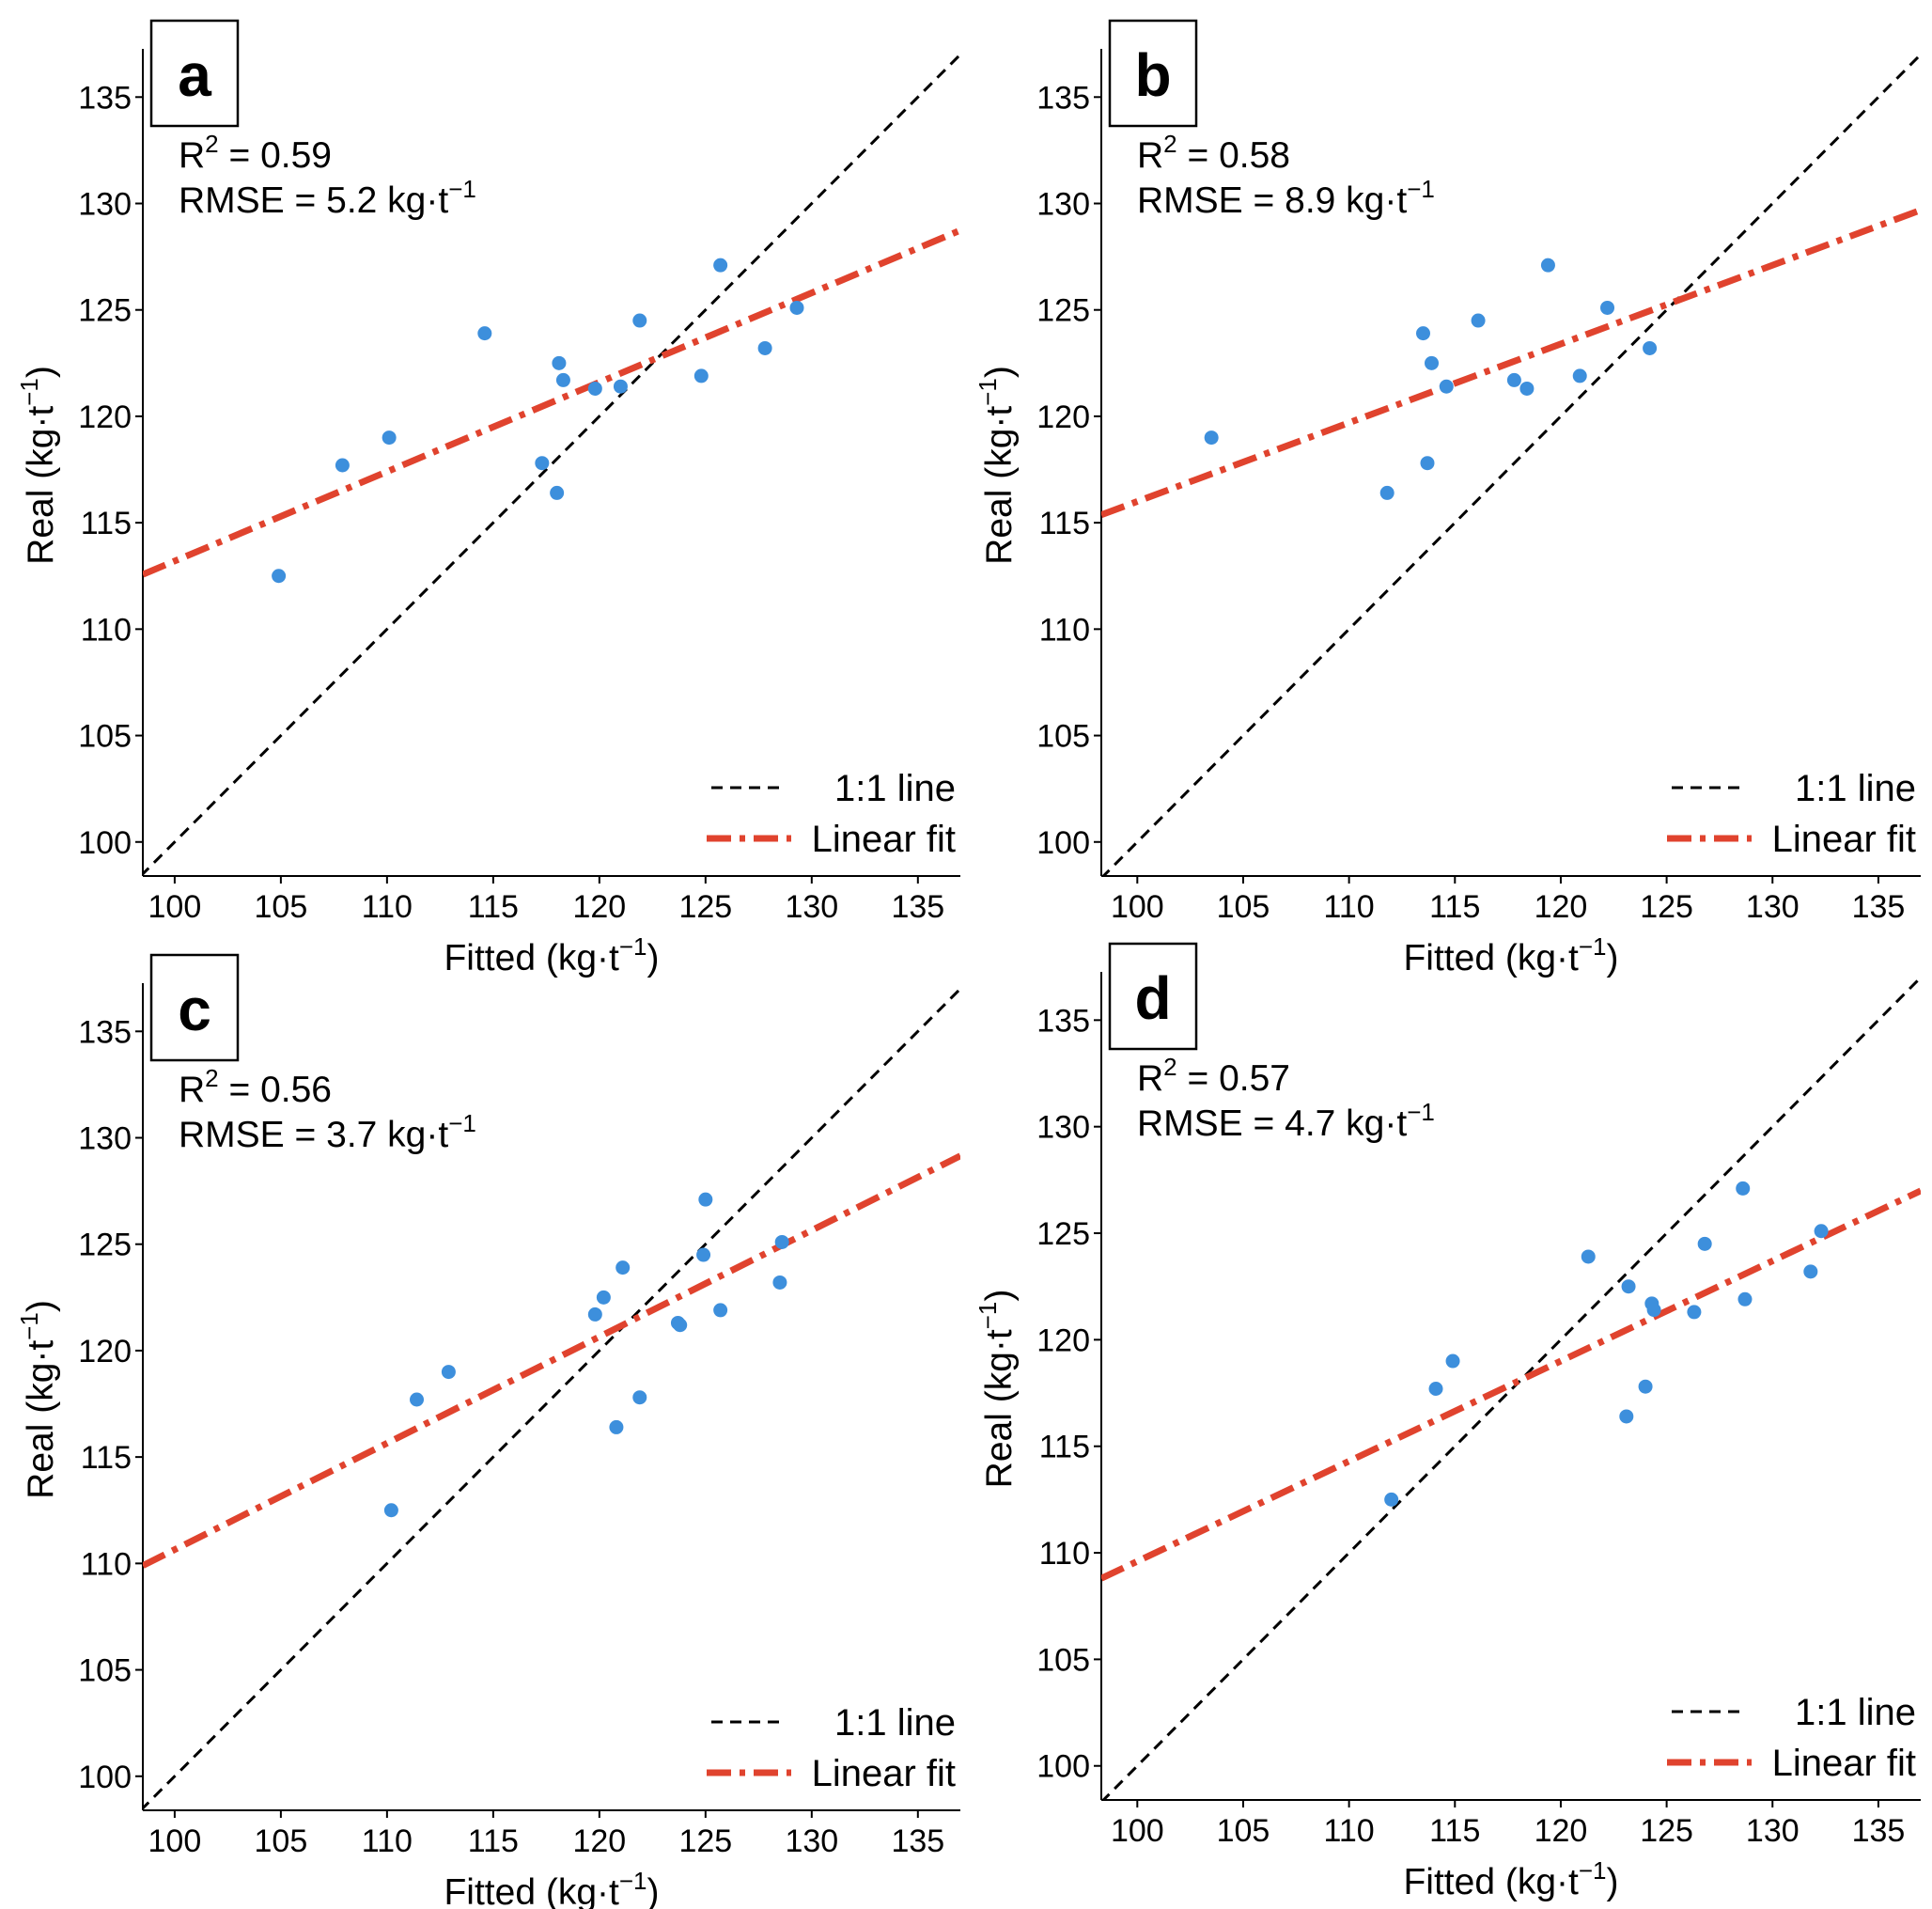 This screenshot has height=1909, width=1932. Describe the element at coordinates (599, 907) in the screenshot. I see `x-tick-label: 120` at that location.